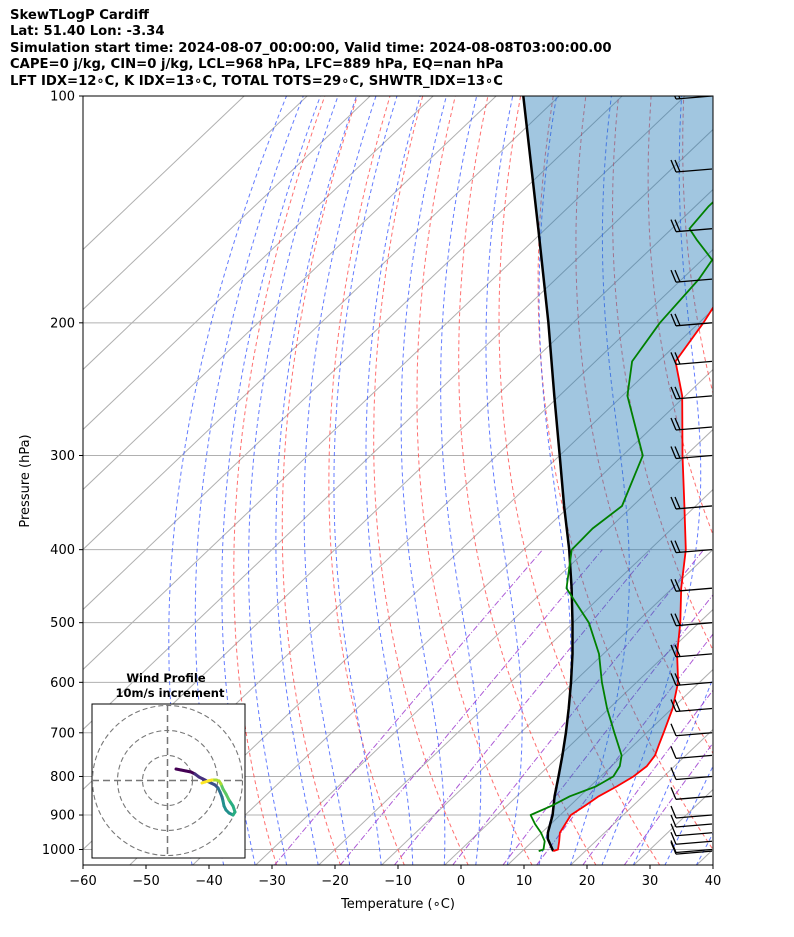  What do you see at coordinates (62, 816) in the screenshot?
I see `y-tick-label: 900` at bounding box center [62, 816].